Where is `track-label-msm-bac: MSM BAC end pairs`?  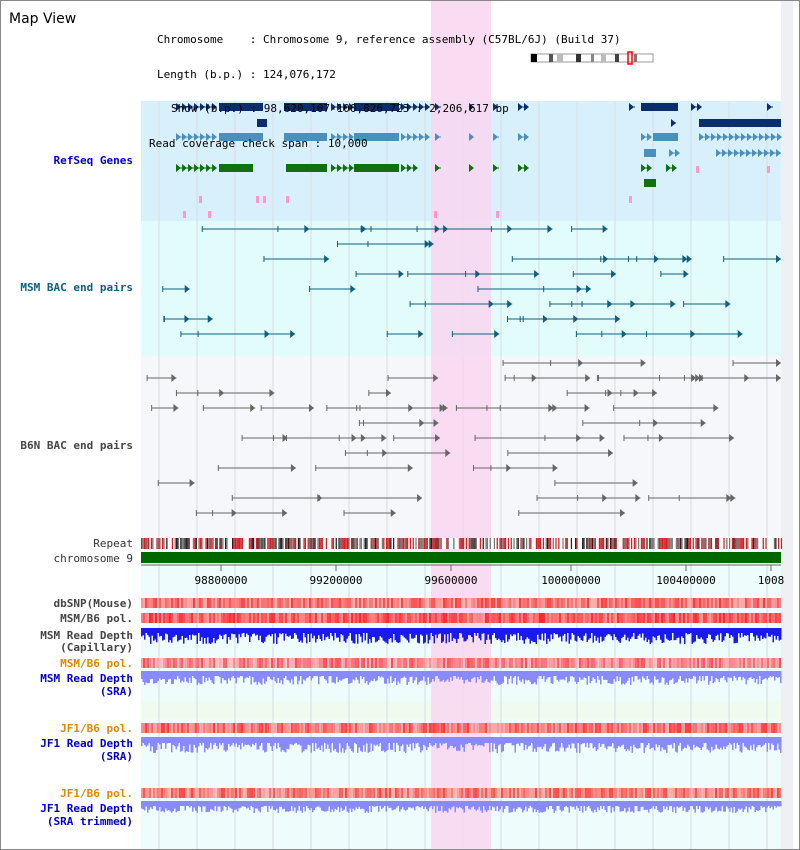 track-label-msm-bac: MSM BAC end pairs is located at coordinates (76, 287).